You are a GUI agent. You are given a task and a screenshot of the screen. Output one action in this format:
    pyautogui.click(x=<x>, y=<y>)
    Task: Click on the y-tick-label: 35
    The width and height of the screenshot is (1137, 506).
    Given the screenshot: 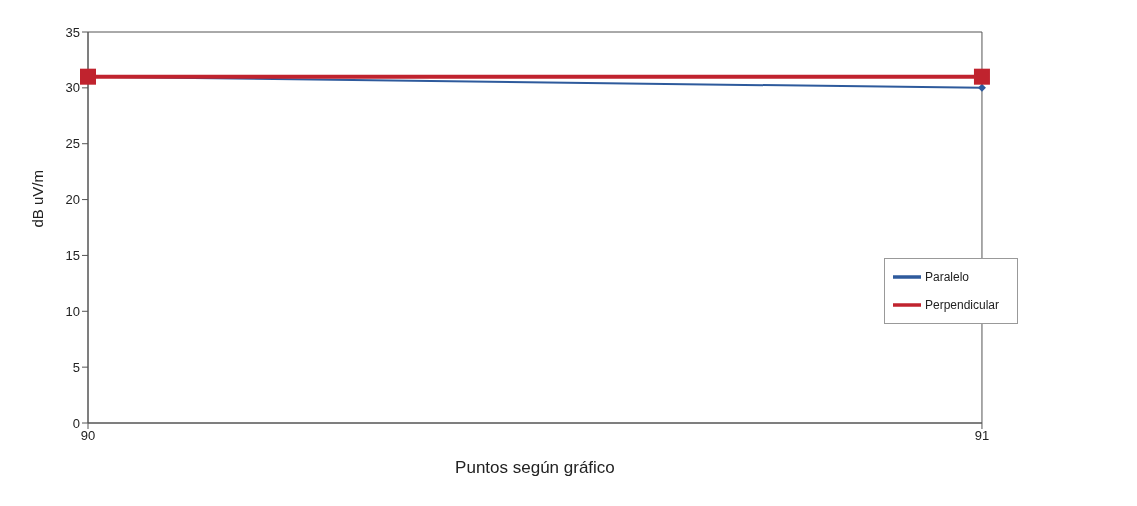 What is the action you would take?
    pyautogui.click(x=72, y=32)
    